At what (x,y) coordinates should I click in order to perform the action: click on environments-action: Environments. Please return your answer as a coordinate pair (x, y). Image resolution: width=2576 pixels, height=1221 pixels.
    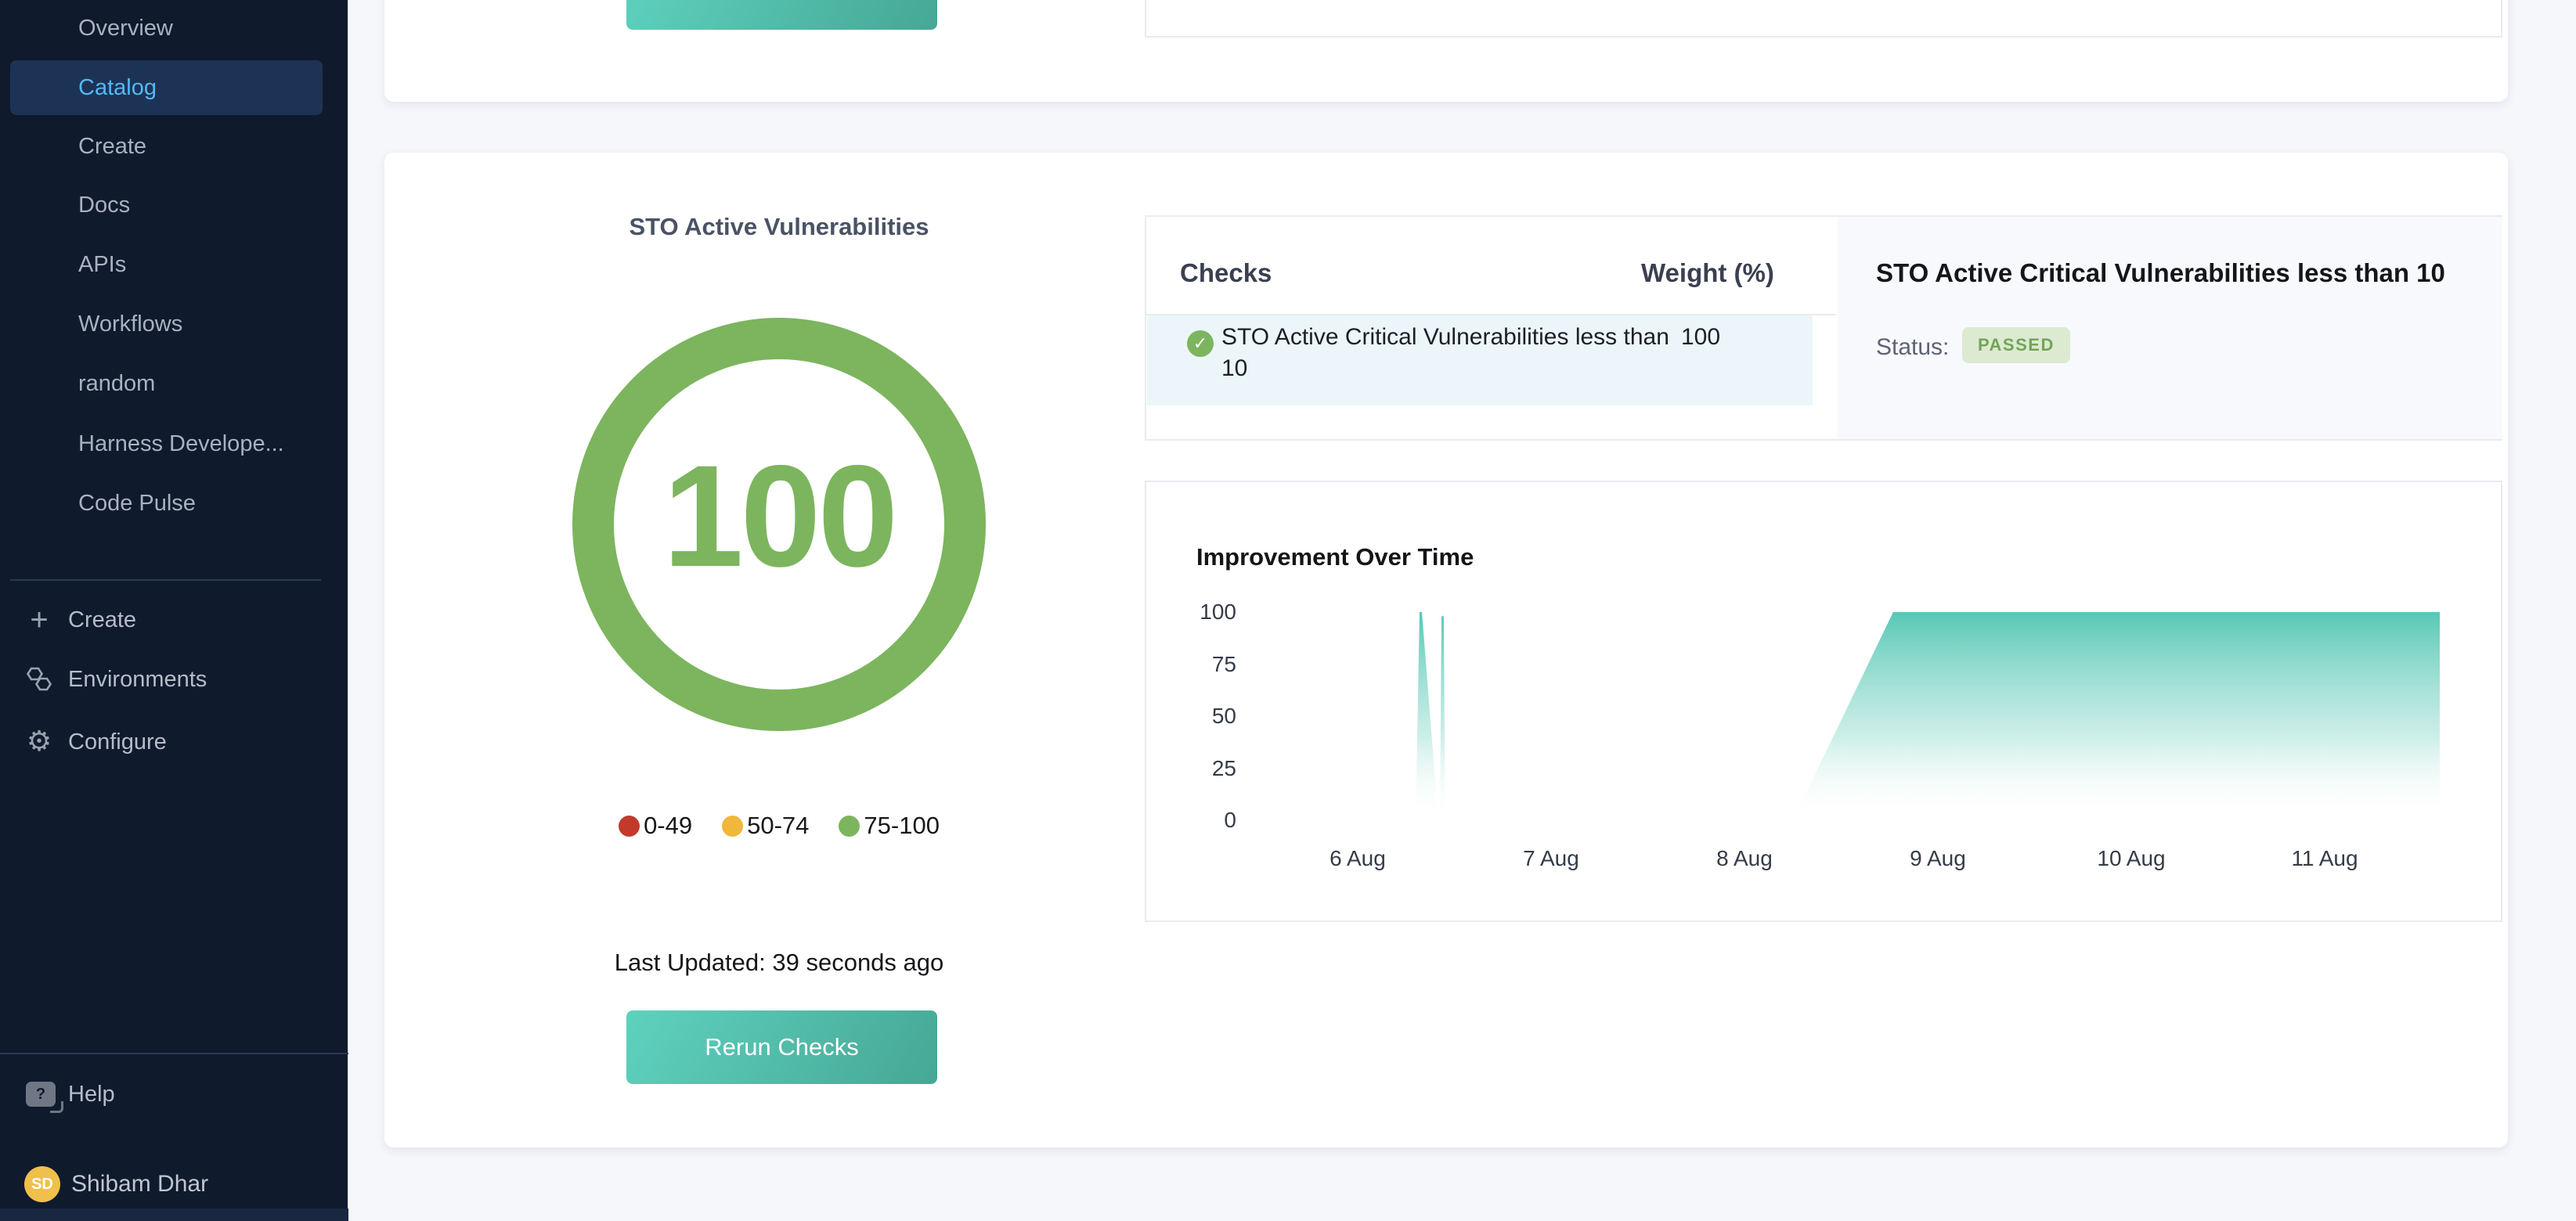
    Looking at the image, I should click on (166, 679).